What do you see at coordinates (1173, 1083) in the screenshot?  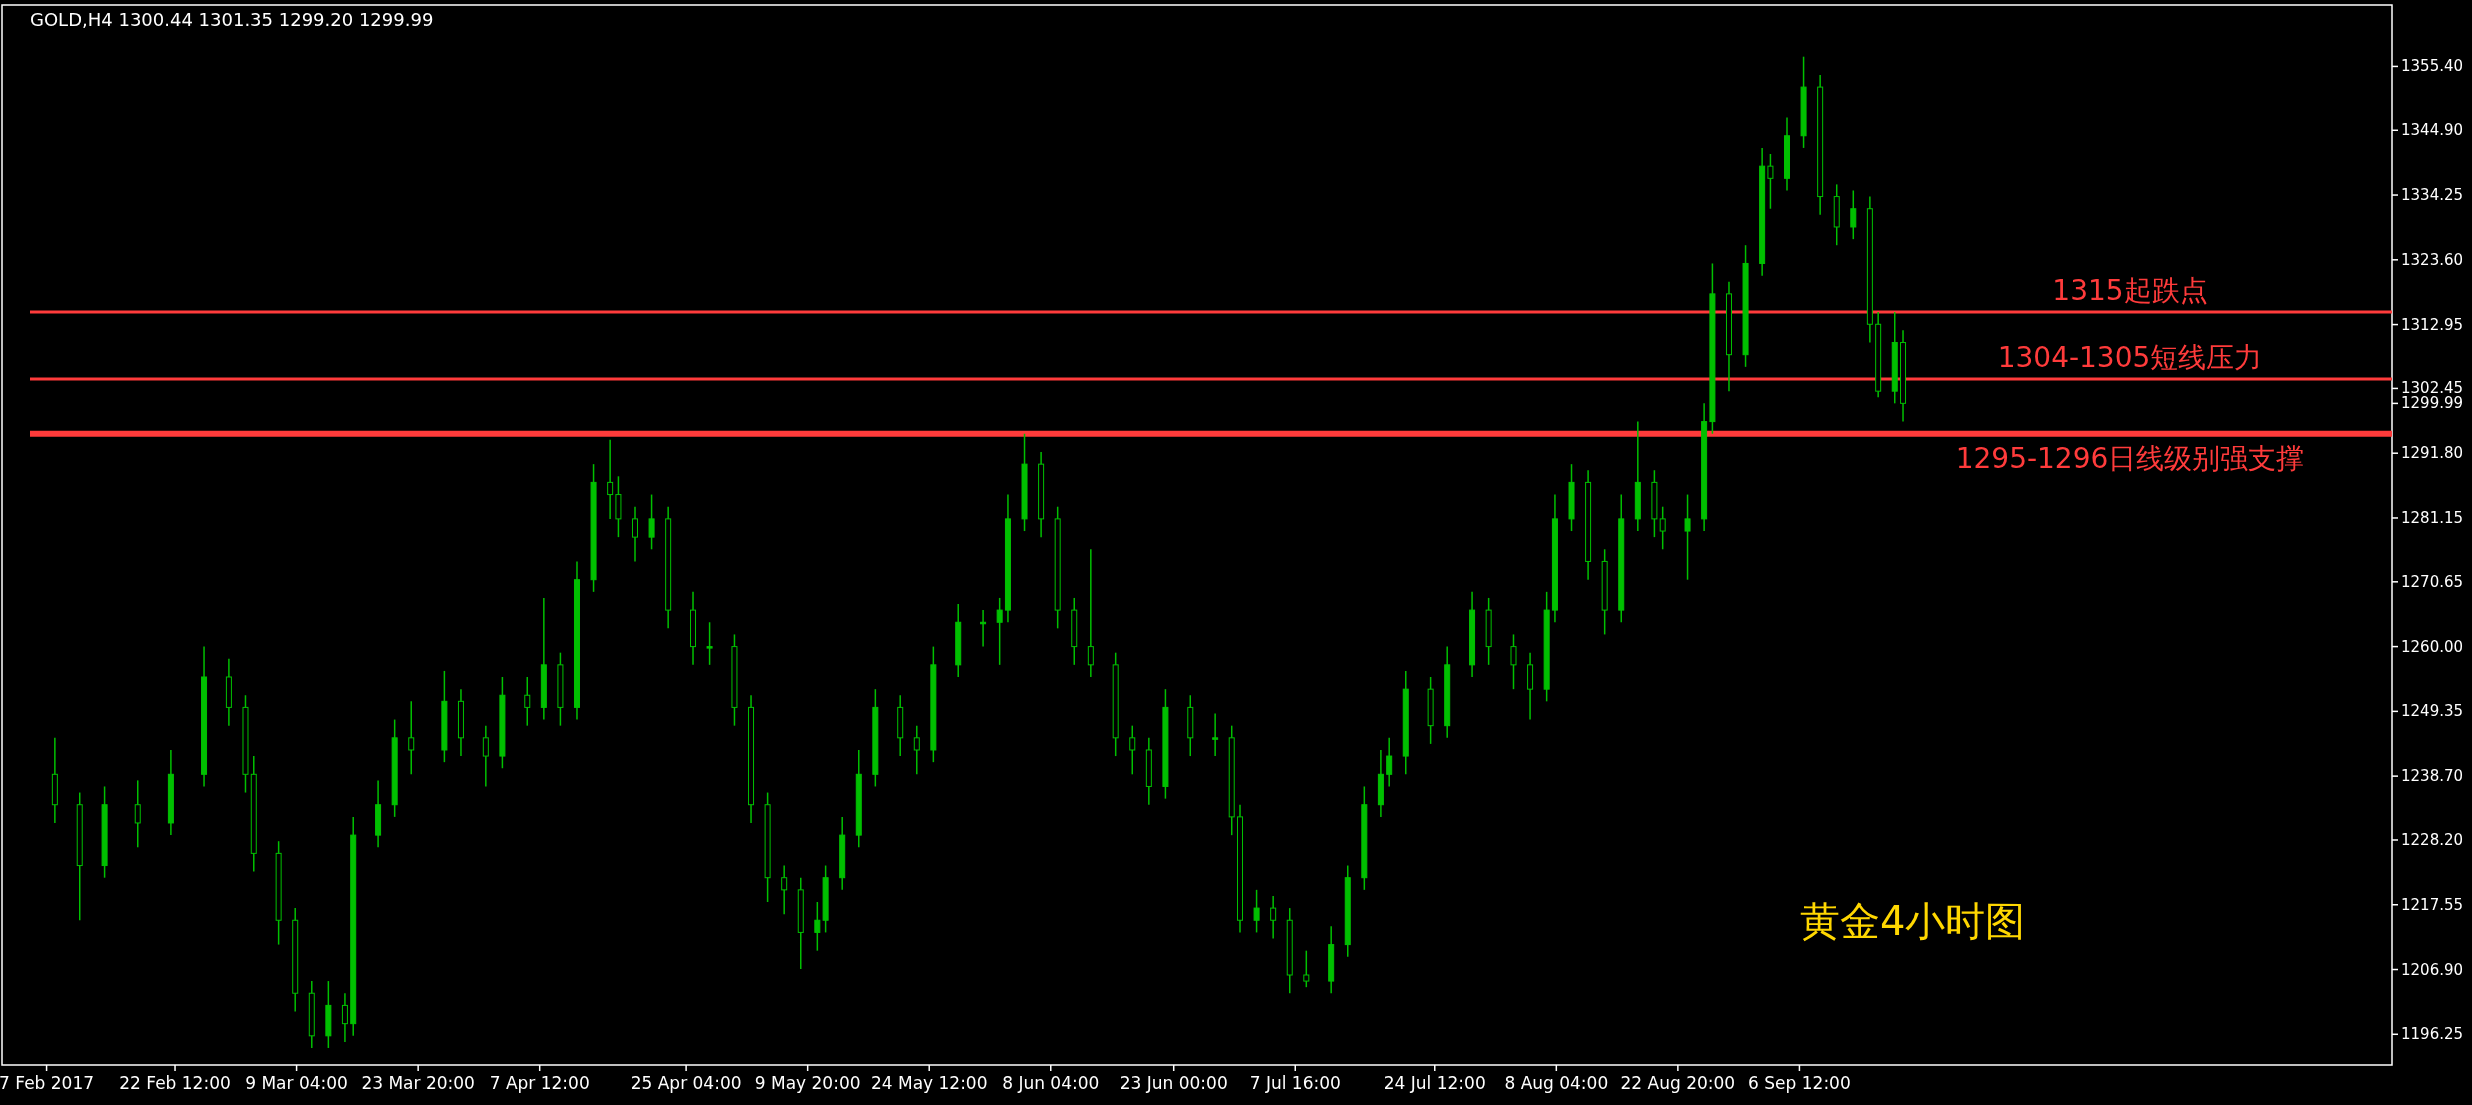 I see `x-tick-label: 23 Jun 00:00` at bounding box center [1173, 1083].